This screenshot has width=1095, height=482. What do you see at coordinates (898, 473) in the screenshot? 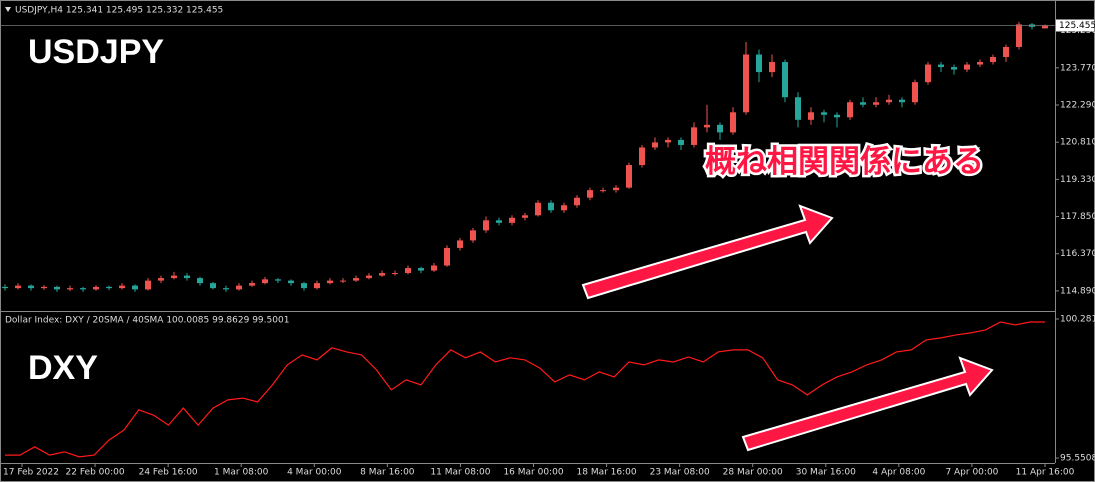
I see `x-tick-label: 4 Apr 08:00` at bounding box center [898, 473].